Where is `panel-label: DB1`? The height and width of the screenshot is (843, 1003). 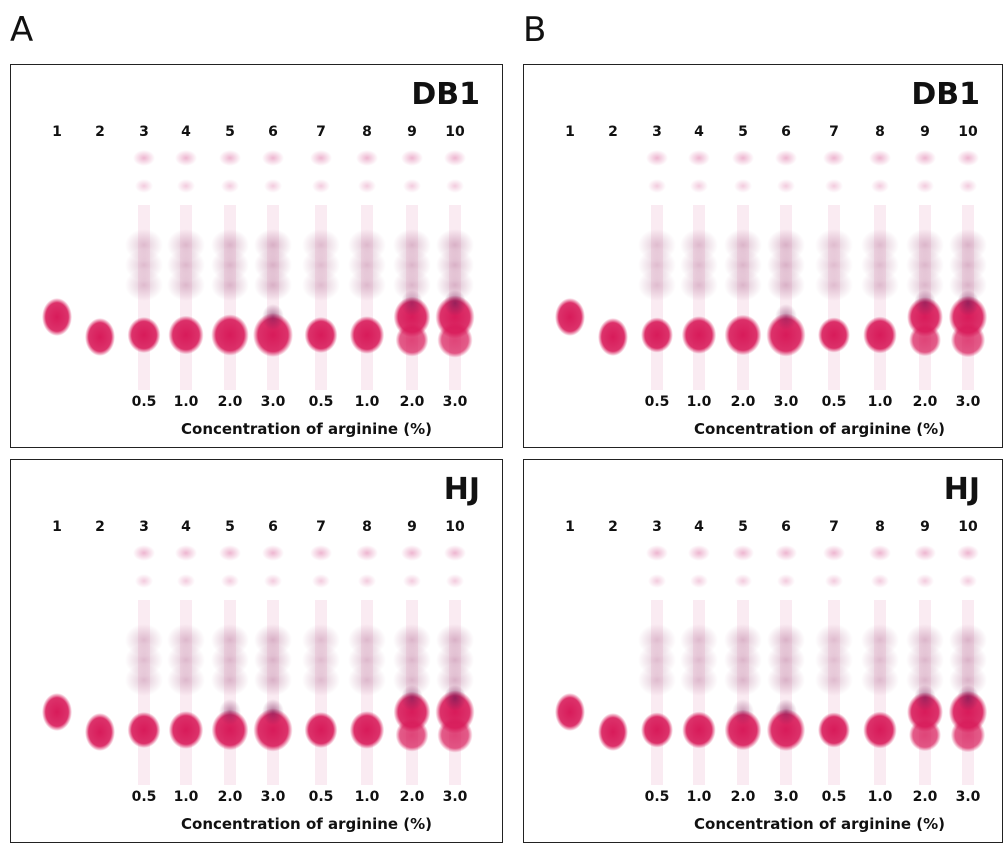
panel-label: DB1 is located at coordinates (945, 94).